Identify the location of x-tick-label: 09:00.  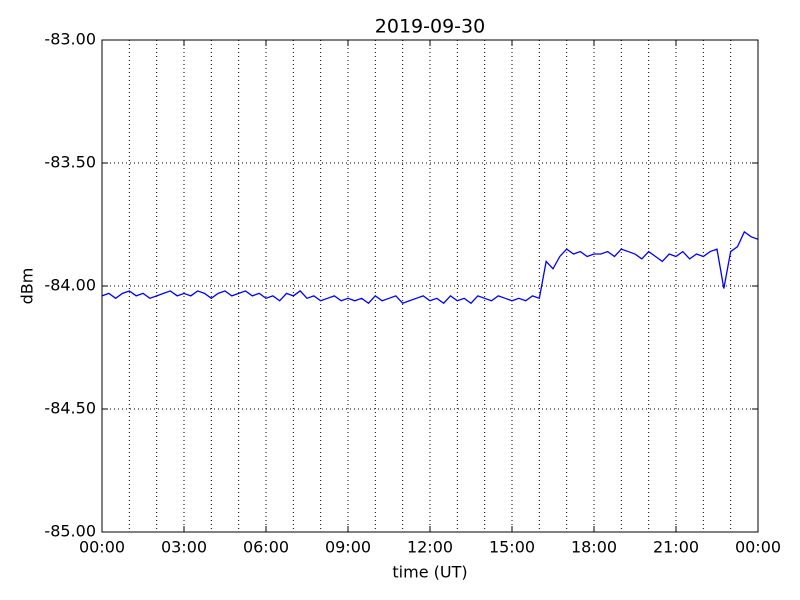
(348, 547).